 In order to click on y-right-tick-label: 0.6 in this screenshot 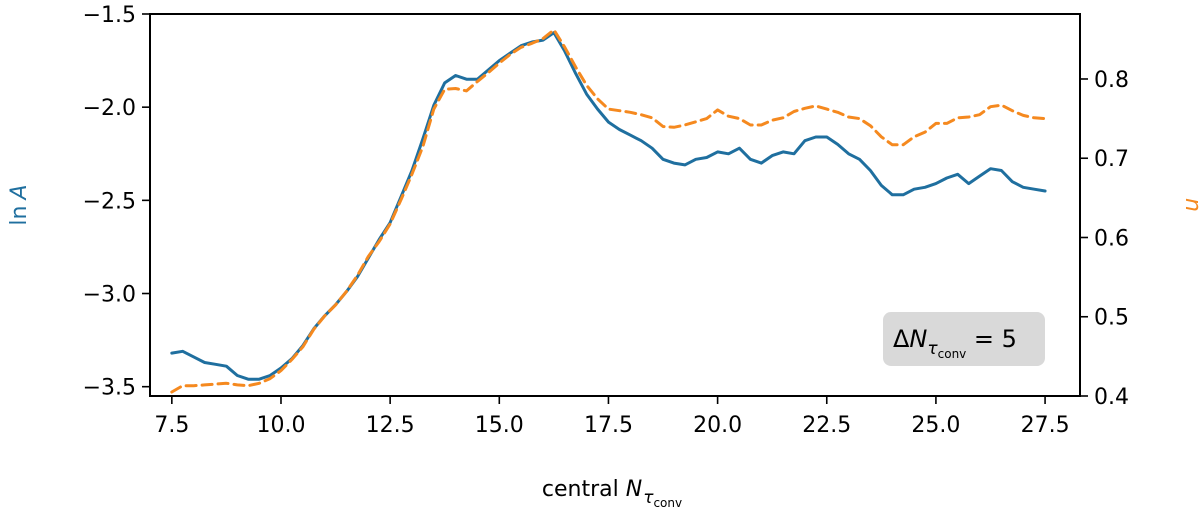, I will do `click(1111, 238)`.